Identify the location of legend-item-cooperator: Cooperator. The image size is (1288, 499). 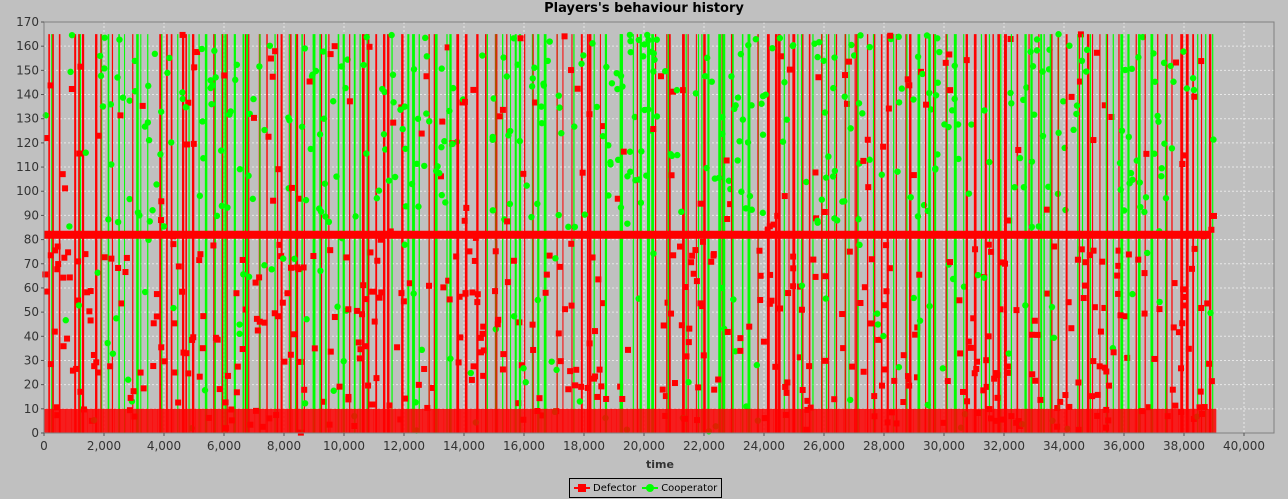
(679, 488).